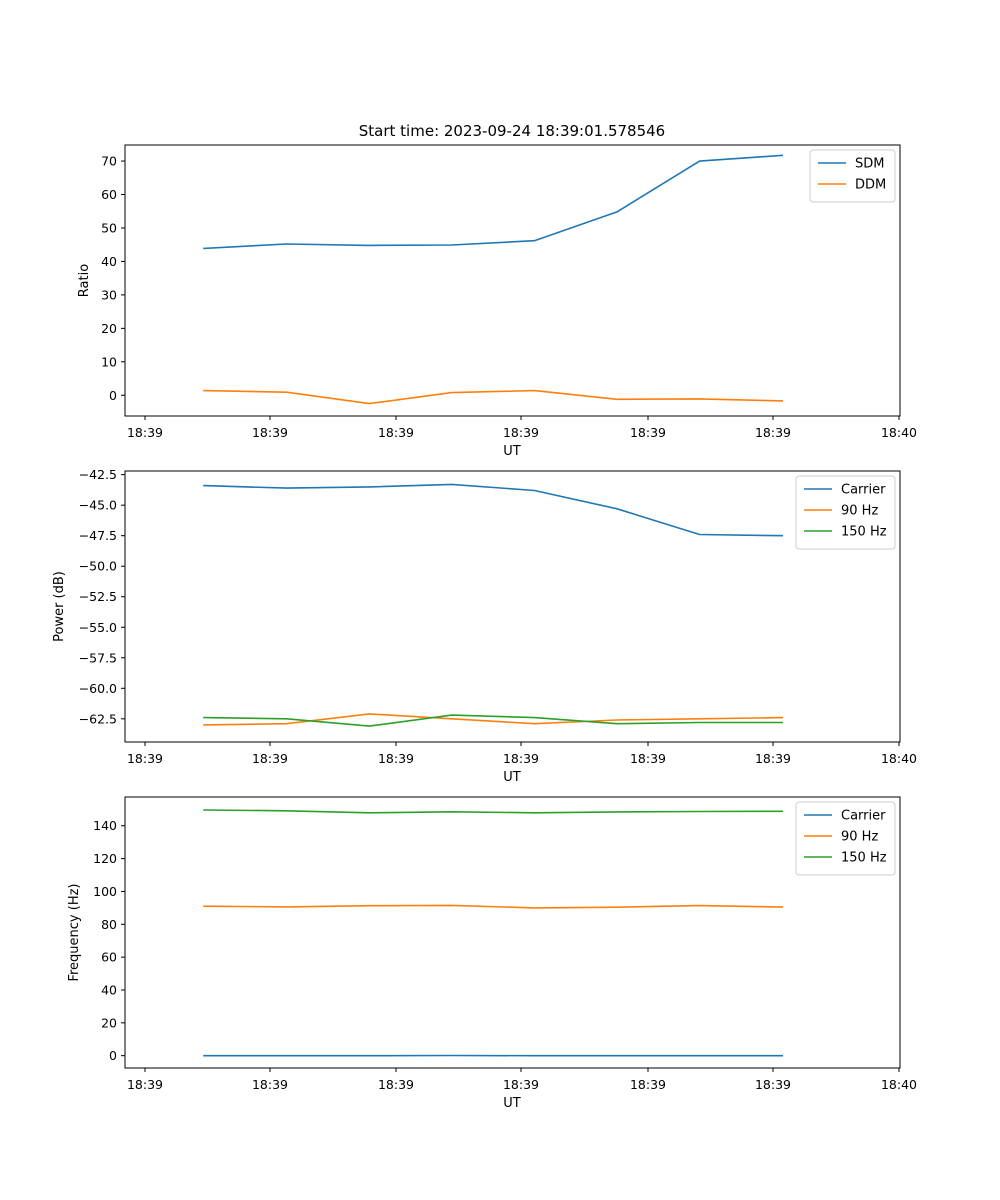 This screenshot has height=1200, width=1000. Describe the element at coordinates (109, 294) in the screenshot. I see `y-tick-label: 30` at that location.